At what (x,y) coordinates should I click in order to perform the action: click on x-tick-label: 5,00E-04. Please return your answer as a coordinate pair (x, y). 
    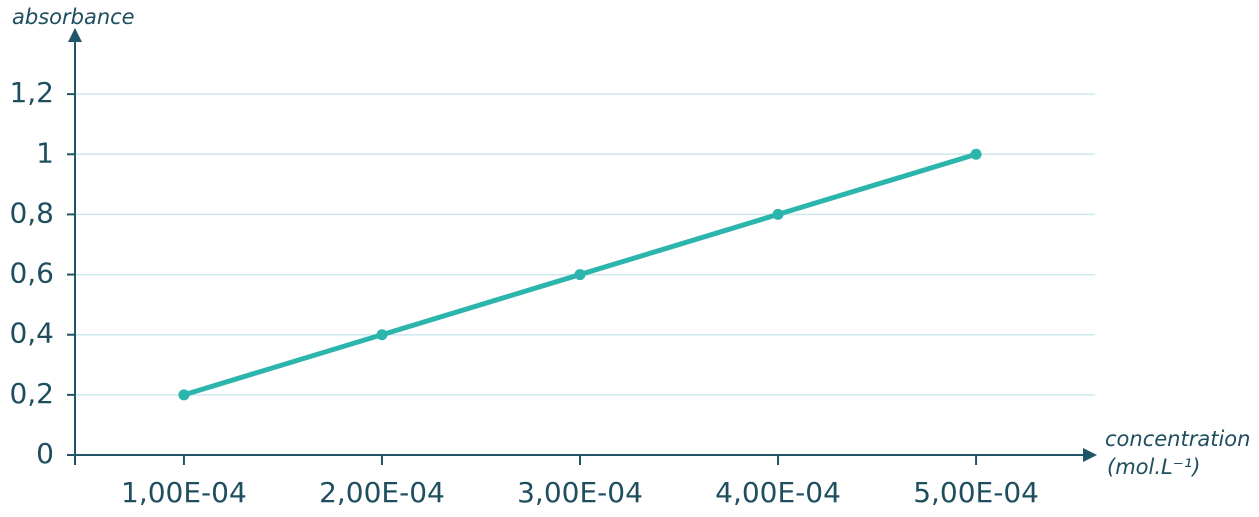
    Looking at the image, I should click on (976, 492).